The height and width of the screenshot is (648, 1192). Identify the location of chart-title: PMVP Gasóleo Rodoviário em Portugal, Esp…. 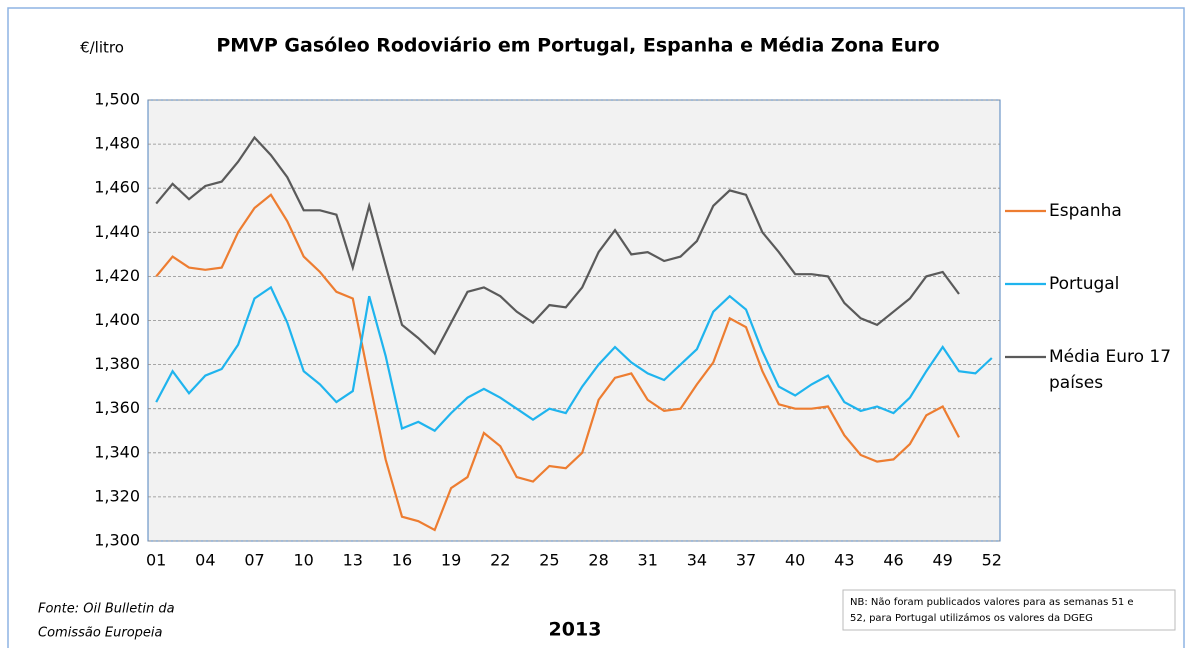
(577, 46).